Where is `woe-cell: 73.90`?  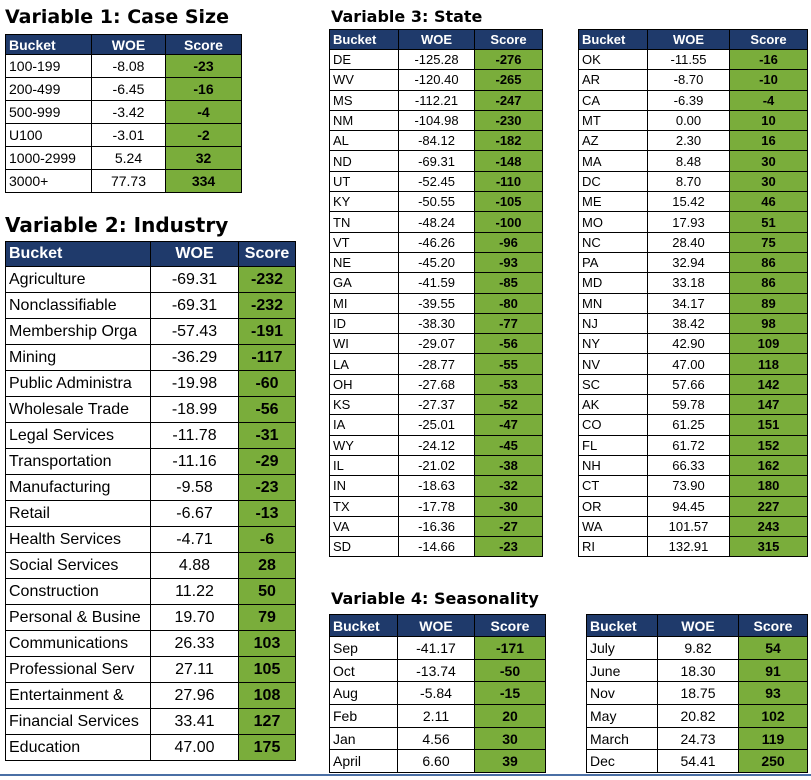 woe-cell: 73.90 is located at coordinates (688, 486).